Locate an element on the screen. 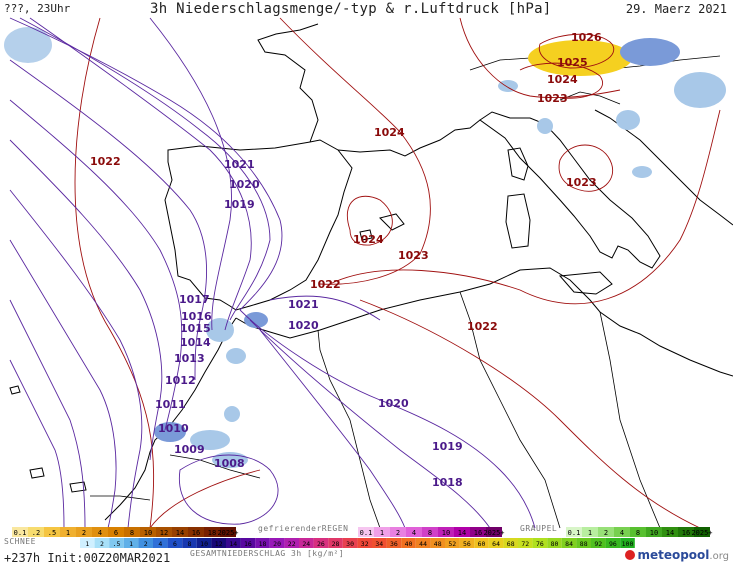 The image size is (733, 566). legend-tick-snow: 2 is located at coordinates (84, 533).